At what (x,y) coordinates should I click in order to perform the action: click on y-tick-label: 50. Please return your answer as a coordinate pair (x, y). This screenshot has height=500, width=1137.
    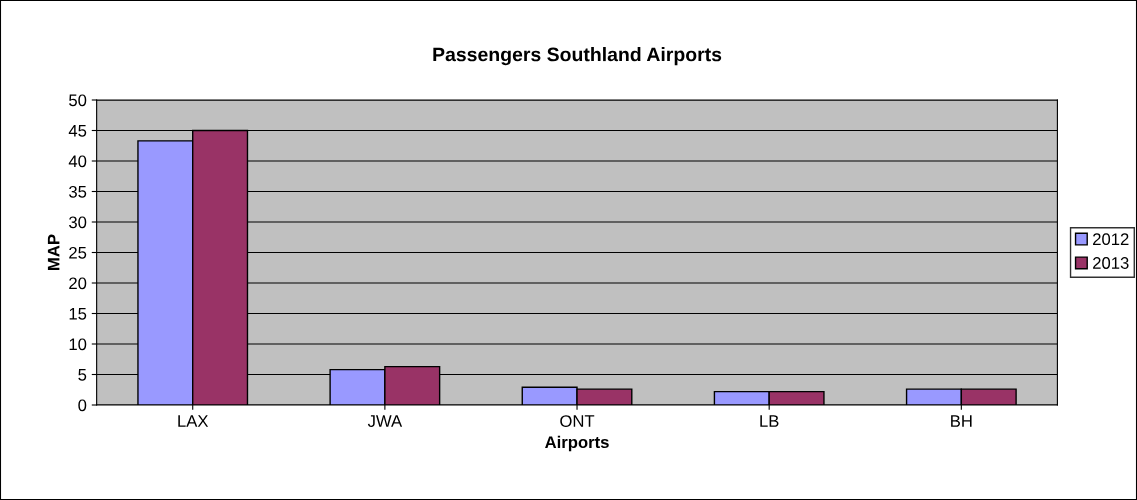
    Looking at the image, I should click on (78, 100).